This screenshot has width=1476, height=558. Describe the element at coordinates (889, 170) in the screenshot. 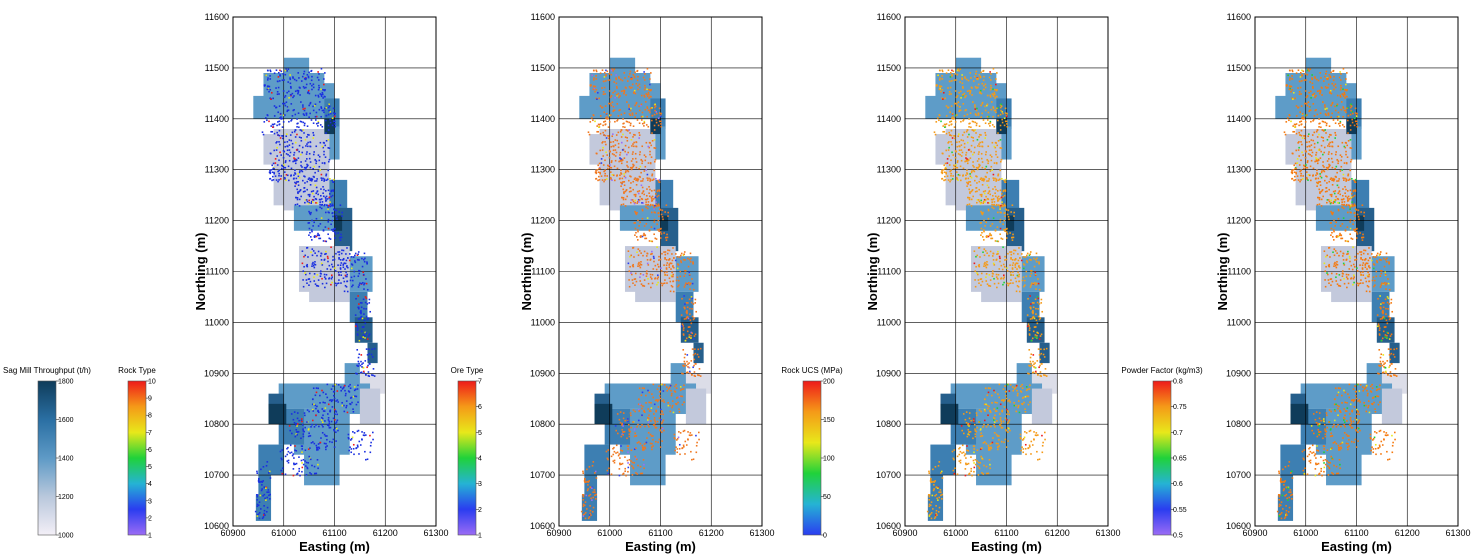

I see `y-tick-label: 11300` at that location.